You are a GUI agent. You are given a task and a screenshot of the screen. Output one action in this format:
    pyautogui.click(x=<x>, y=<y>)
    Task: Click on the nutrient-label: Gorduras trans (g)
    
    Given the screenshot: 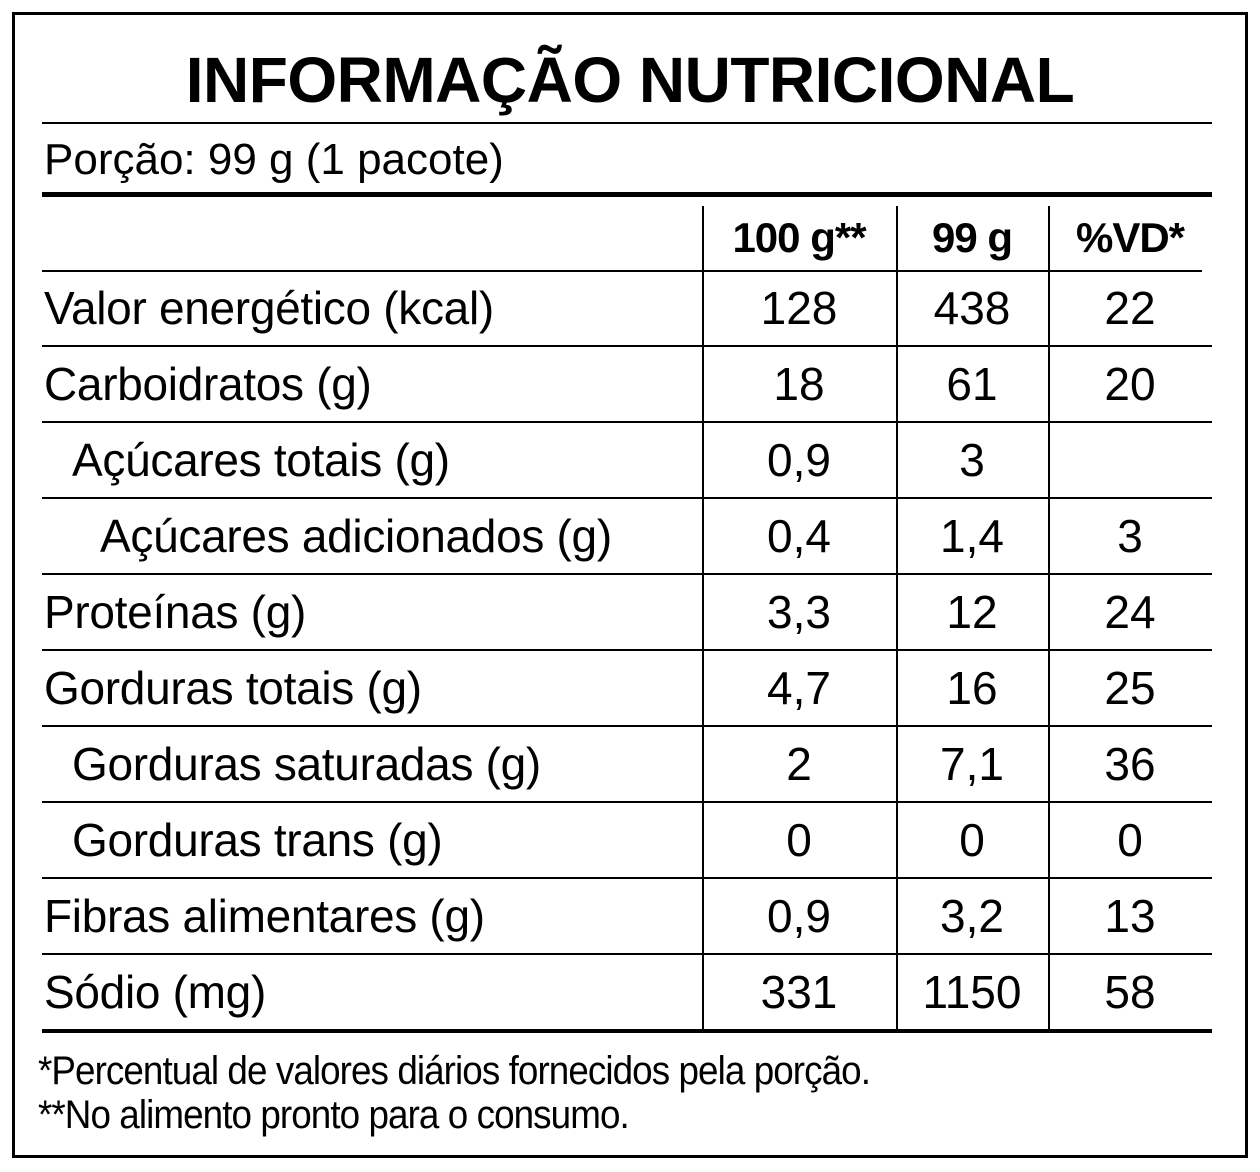 What is the action you would take?
    pyautogui.click(x=257, y=840)
    